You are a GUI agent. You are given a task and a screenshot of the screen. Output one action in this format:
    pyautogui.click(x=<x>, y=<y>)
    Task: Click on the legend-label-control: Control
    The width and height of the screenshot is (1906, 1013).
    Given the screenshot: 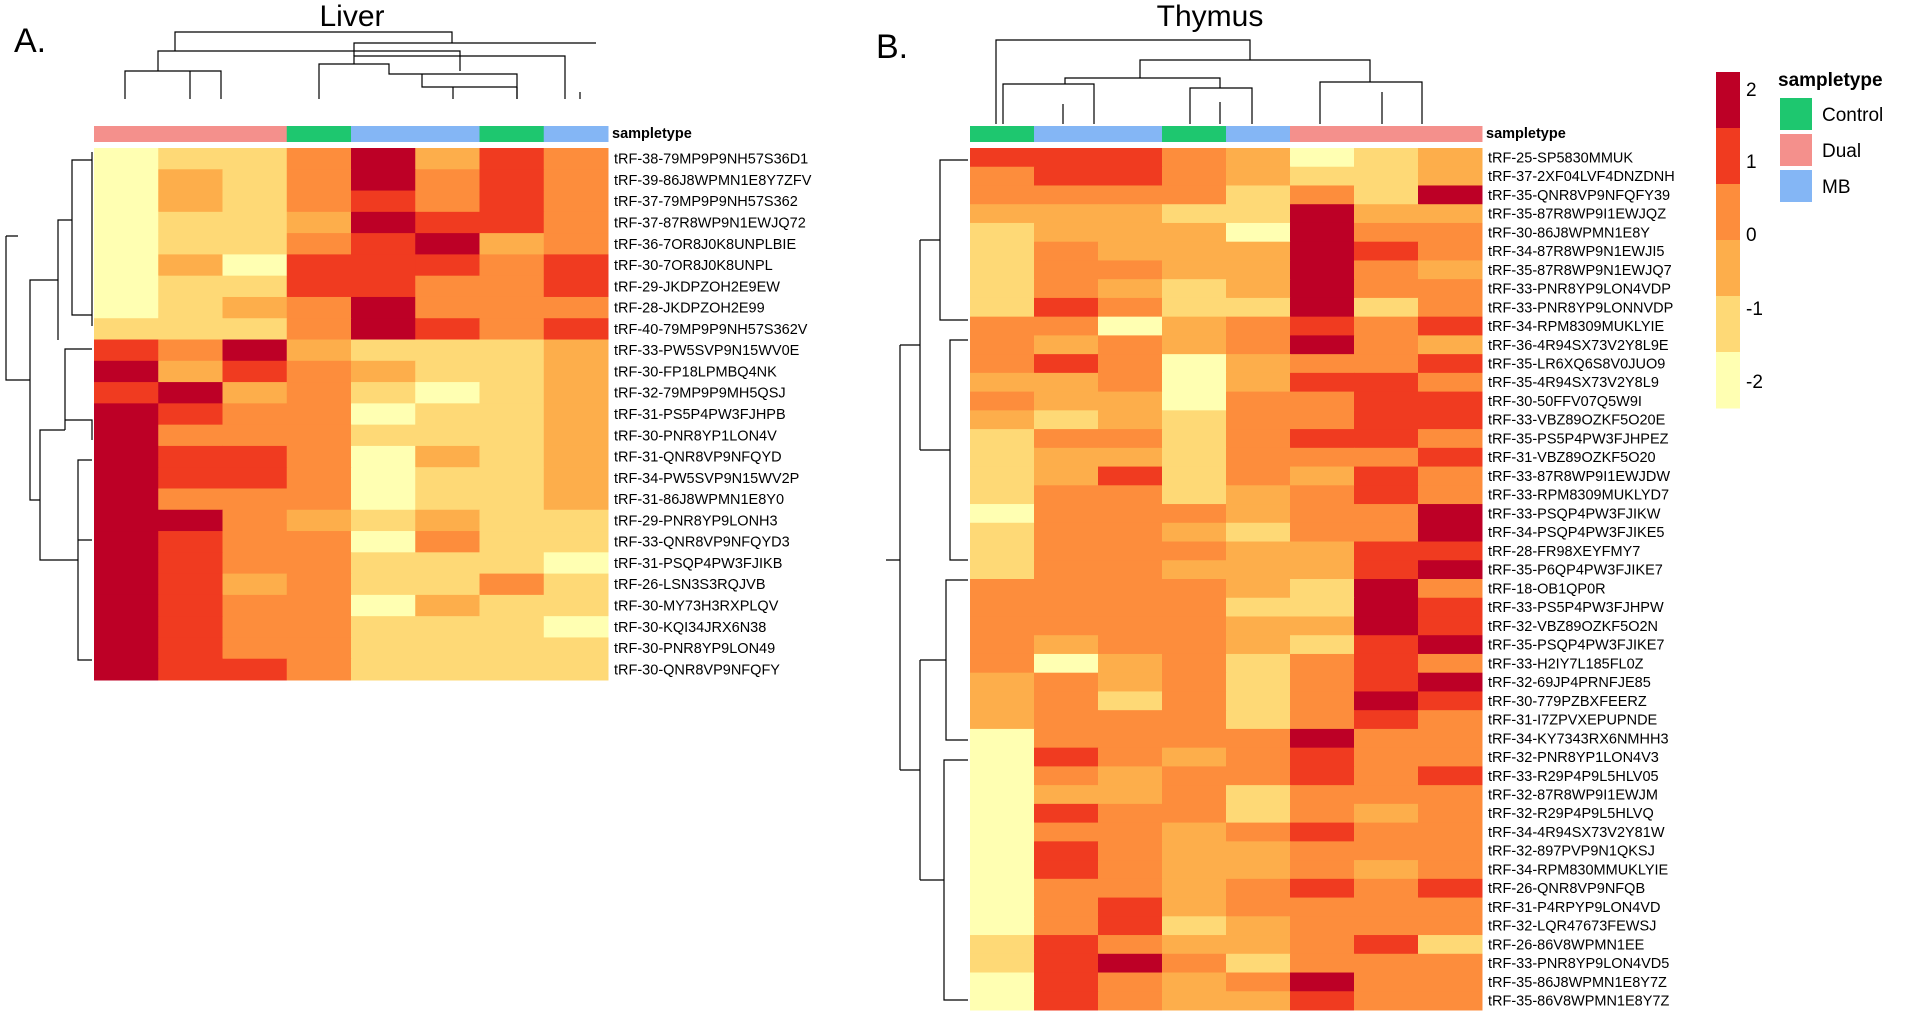 What is the action you would take?
    pyautogui.click(x=1852, y=115)
    